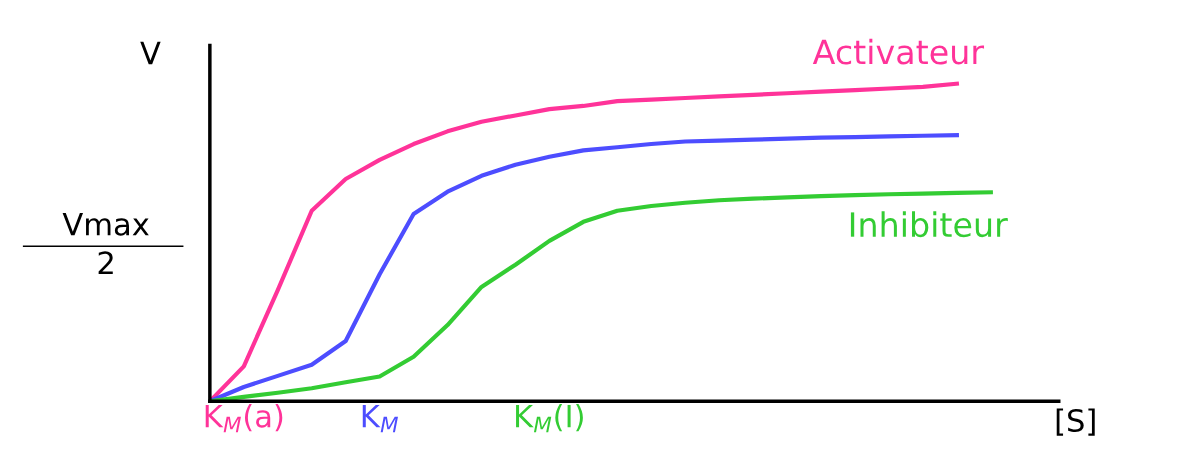  What do you see at coordinates (105, 224) in the screenshot?
I see `text: Vmax` at bounding box center [105, 224].